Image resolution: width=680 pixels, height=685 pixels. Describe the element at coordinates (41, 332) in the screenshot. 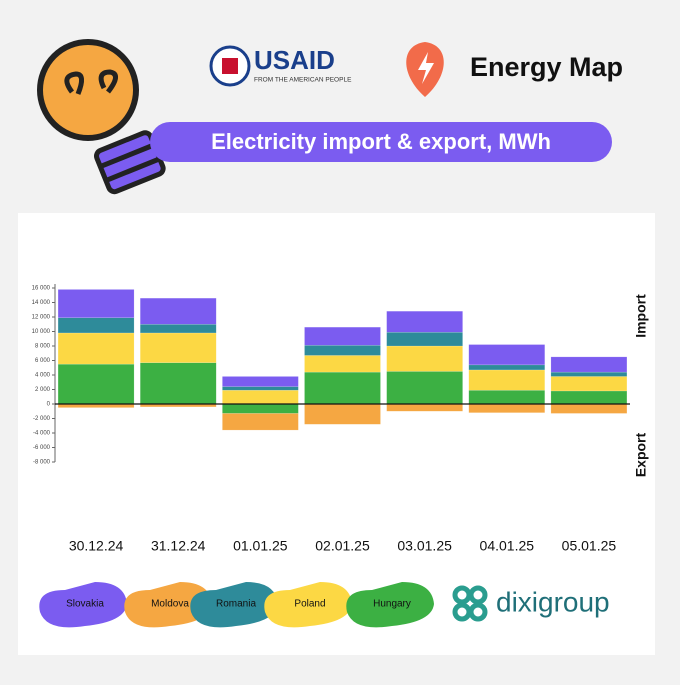

I see `y-tick-label: 10 000` at that location.